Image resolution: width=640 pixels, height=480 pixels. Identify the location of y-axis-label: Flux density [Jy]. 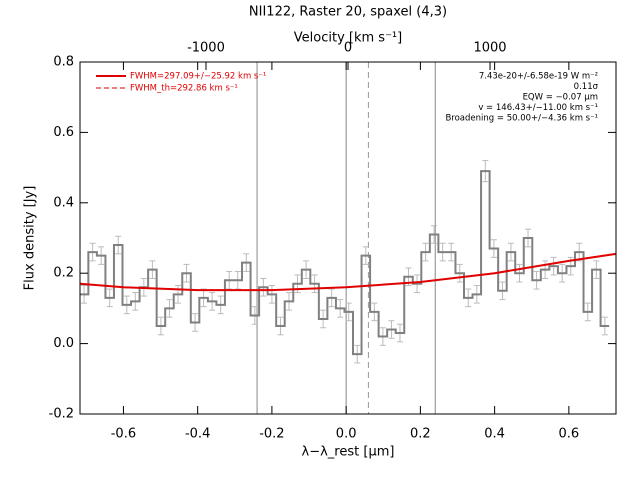
(30, 238).